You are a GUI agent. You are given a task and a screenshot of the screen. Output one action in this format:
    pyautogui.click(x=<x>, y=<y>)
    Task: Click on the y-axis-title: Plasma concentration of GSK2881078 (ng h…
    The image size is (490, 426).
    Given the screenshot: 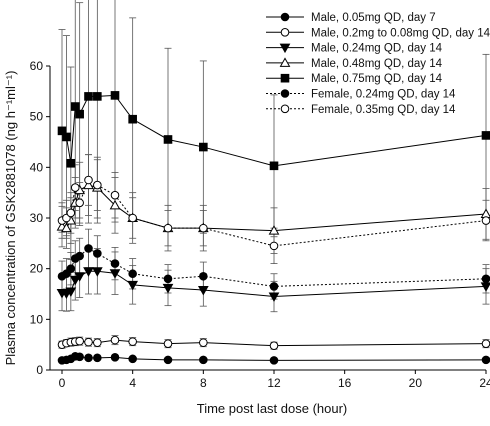 What is the action you would take?
    pyautogui.click(x=10, y=218)
    